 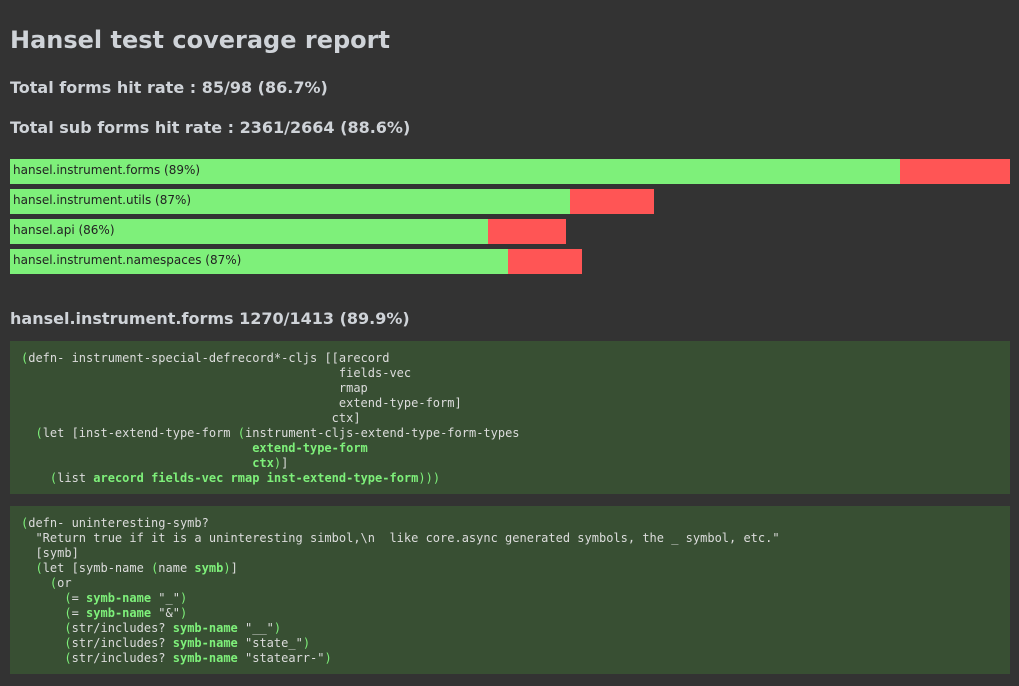 I want to click on code-token: rmap, so click(x=194, y=388).